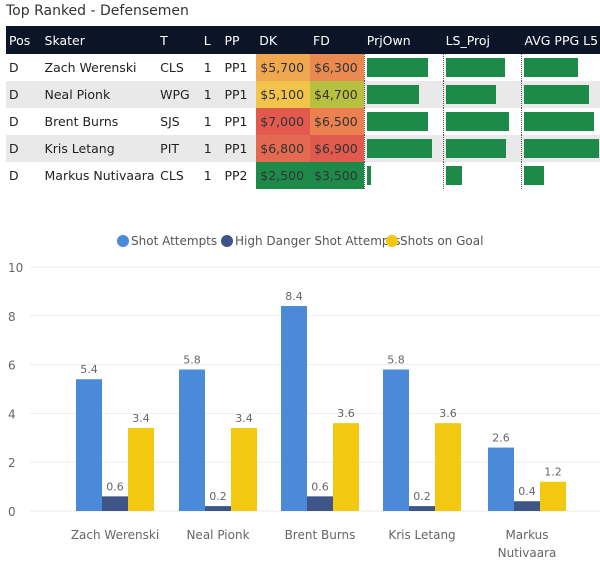  I want to click on x-tick-label: Nutivaara, so click(527, 553).